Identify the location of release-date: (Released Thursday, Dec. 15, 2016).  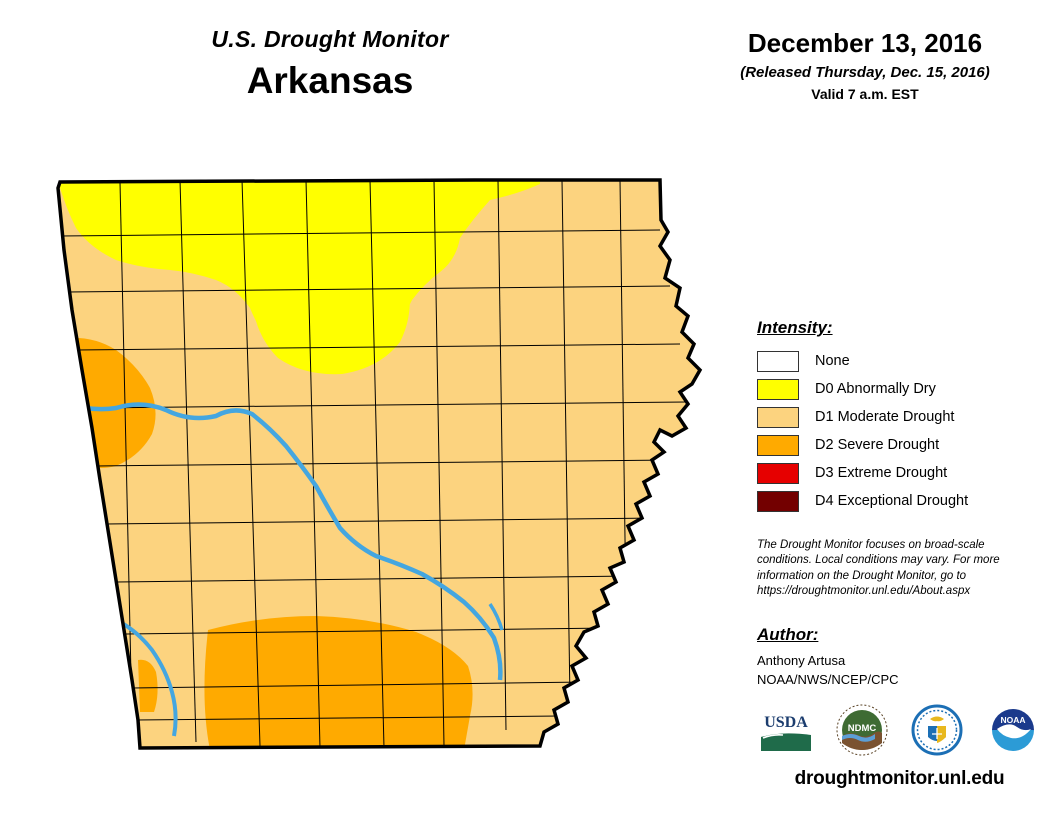
(865, 72).